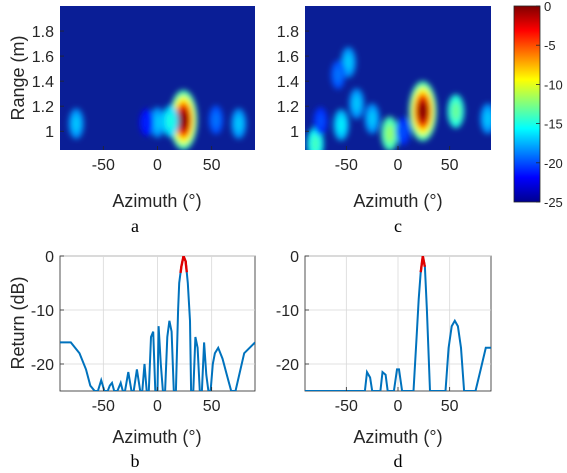 Image resolution: width=567 pixels, height=473 pixels. I want to click on plot-d-ticks: -50 0 50 0 -10 -20, so click(367, 332).